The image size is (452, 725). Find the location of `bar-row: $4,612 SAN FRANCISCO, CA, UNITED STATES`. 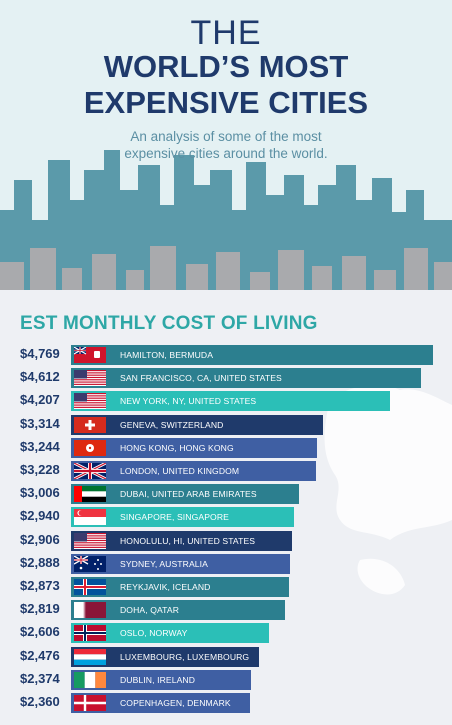

bar-row: $4,612 SAN FRANCISCO, CA, UNITED STATES is located at coordinates (226, 378).